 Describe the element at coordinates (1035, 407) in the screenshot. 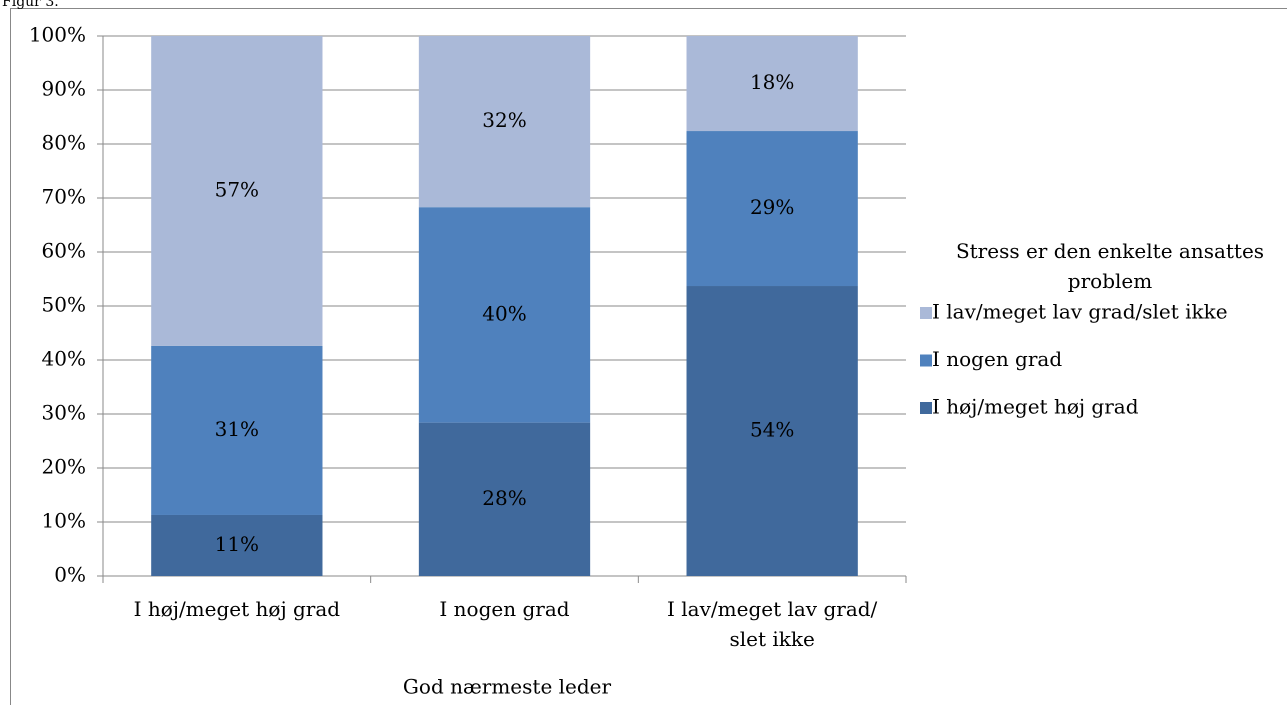

I see `legend-label: I høj/meget høj grad` at that location.